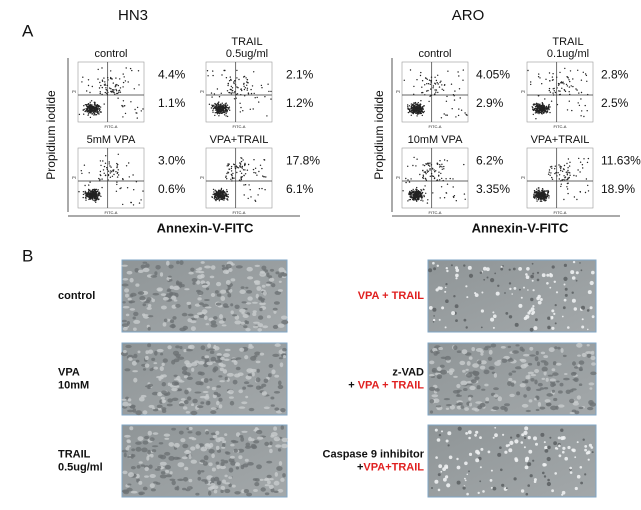 This screenshot has height=510, width=641. What do you see at coordinates (520, 227) in the screenshot?
I see `x-axis-label: Annexin-V-FITC` at bounding box center [520, 227].